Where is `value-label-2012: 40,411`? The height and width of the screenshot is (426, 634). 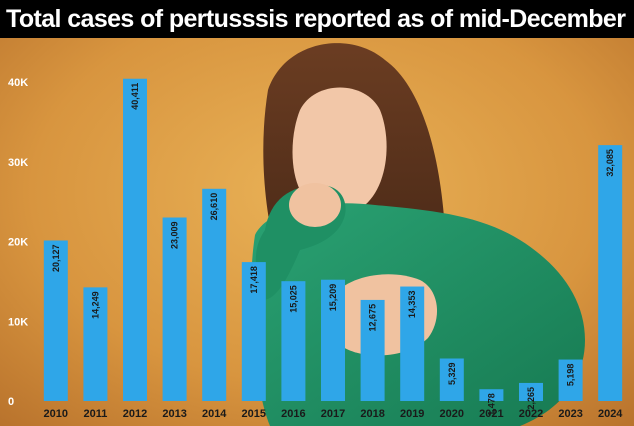
value-label-2012: 40,411 is located at coordinates (135, 96).